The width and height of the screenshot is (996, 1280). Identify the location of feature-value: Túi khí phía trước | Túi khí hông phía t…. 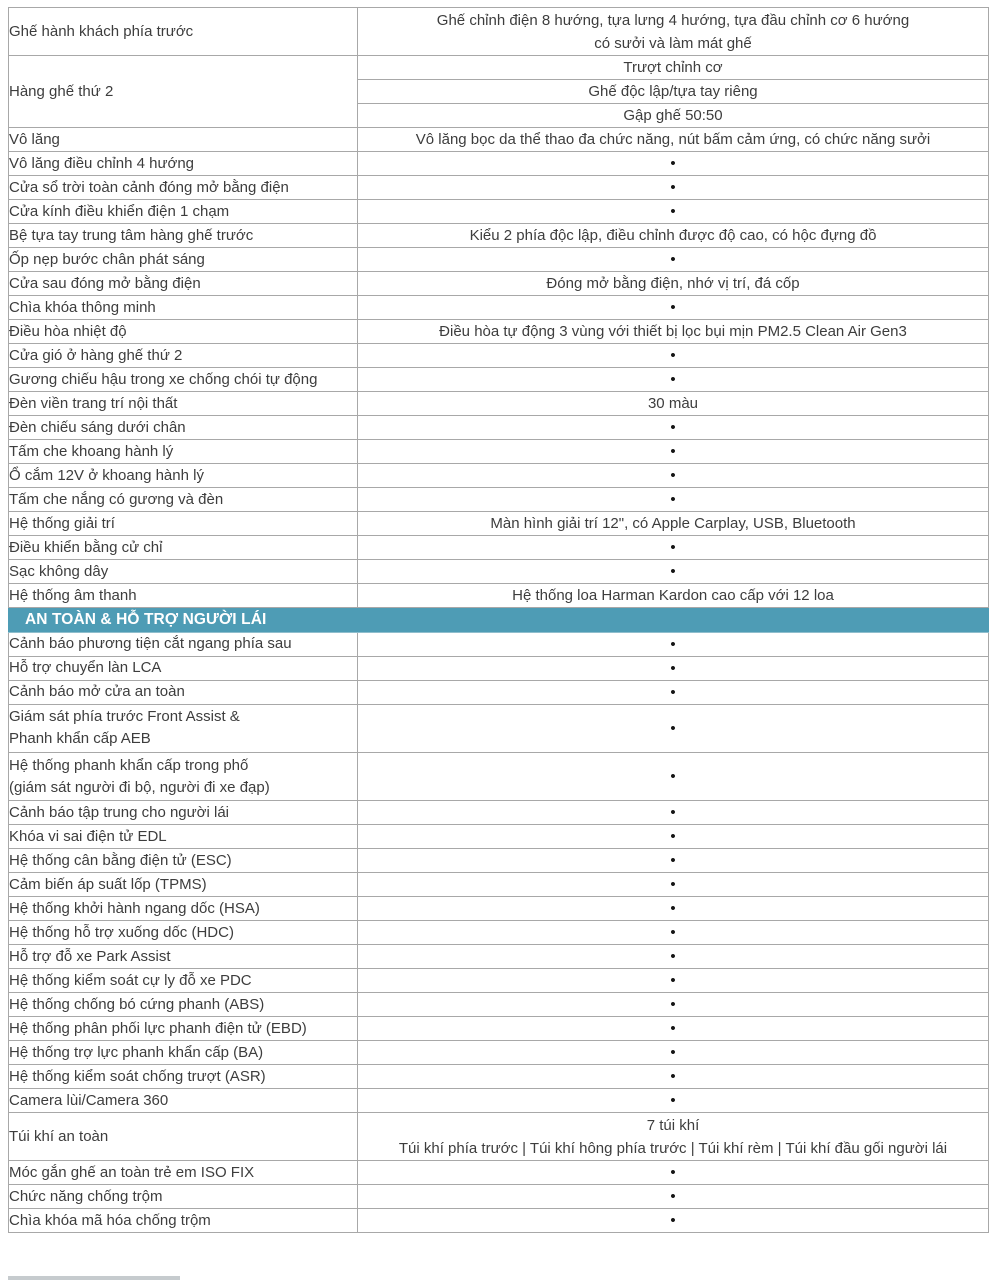
(673, 1148).